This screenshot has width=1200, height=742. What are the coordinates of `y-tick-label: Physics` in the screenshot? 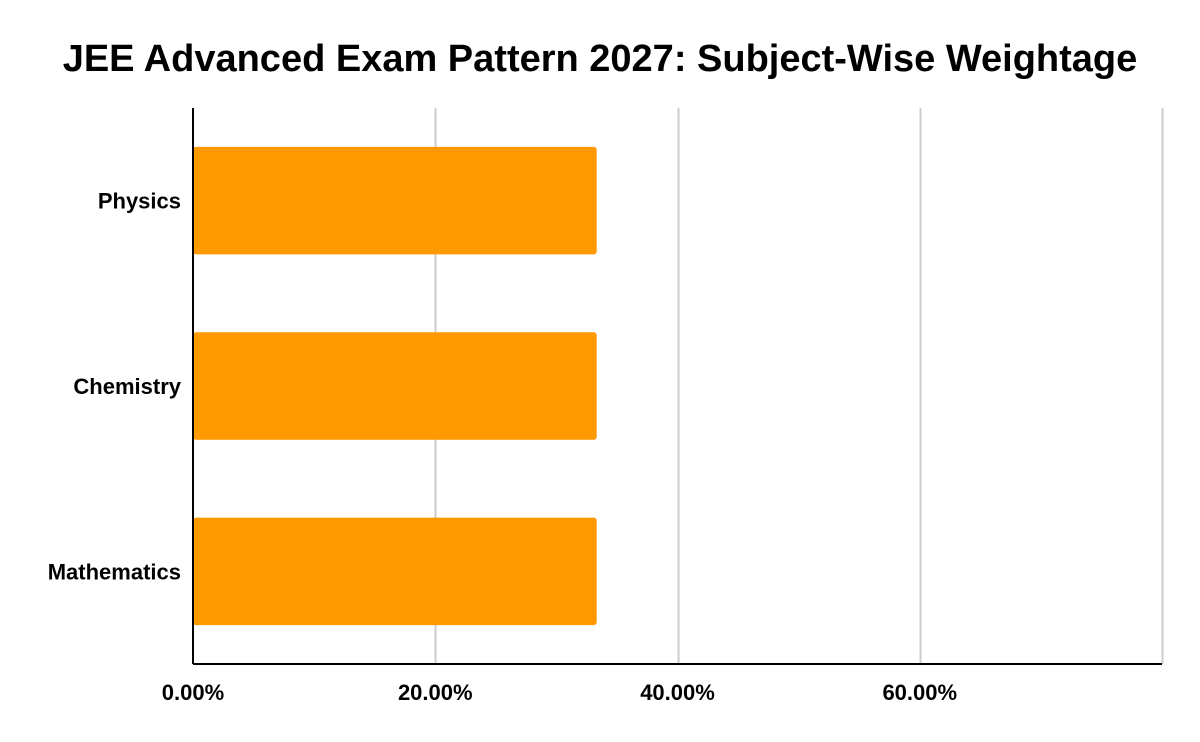 It's located at (139, 201).